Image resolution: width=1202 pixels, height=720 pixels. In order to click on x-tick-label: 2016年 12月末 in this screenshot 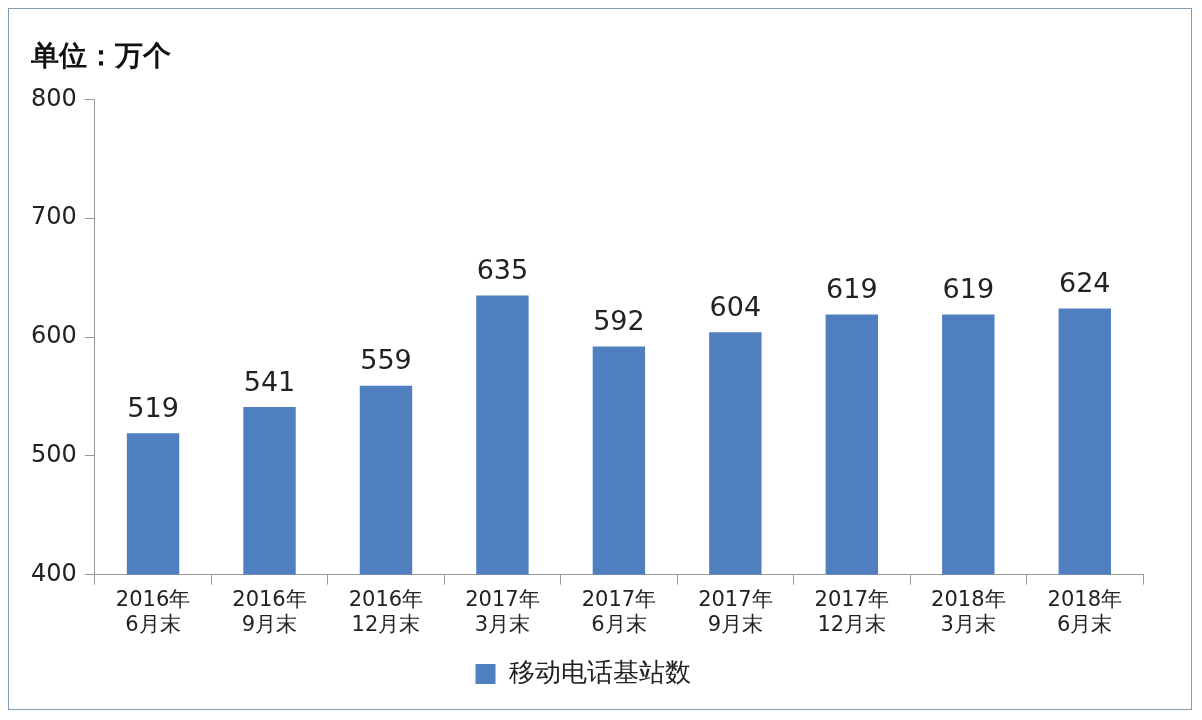, I will do `click(386, 611)`.